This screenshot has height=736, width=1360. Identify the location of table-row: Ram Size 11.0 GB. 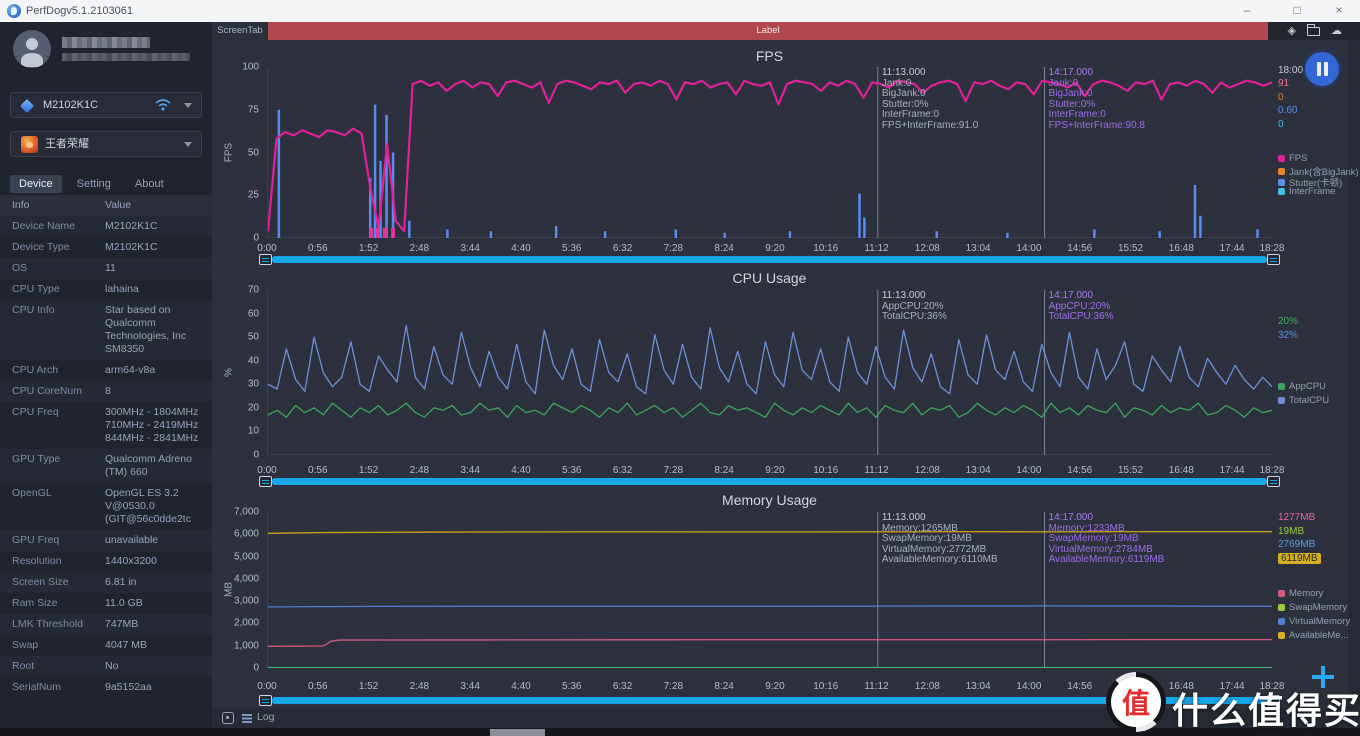
(106, 603).